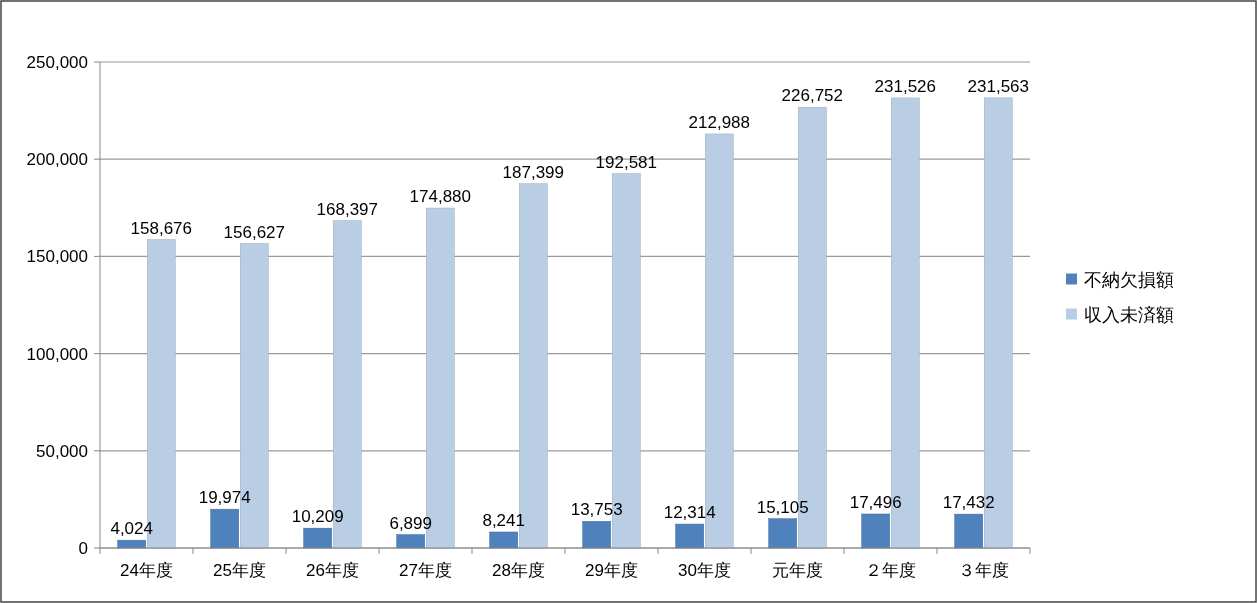 The height and width of the screenshot is (603, 1257). I want to click on x-tick-label: ２年度, so click(890, 570).